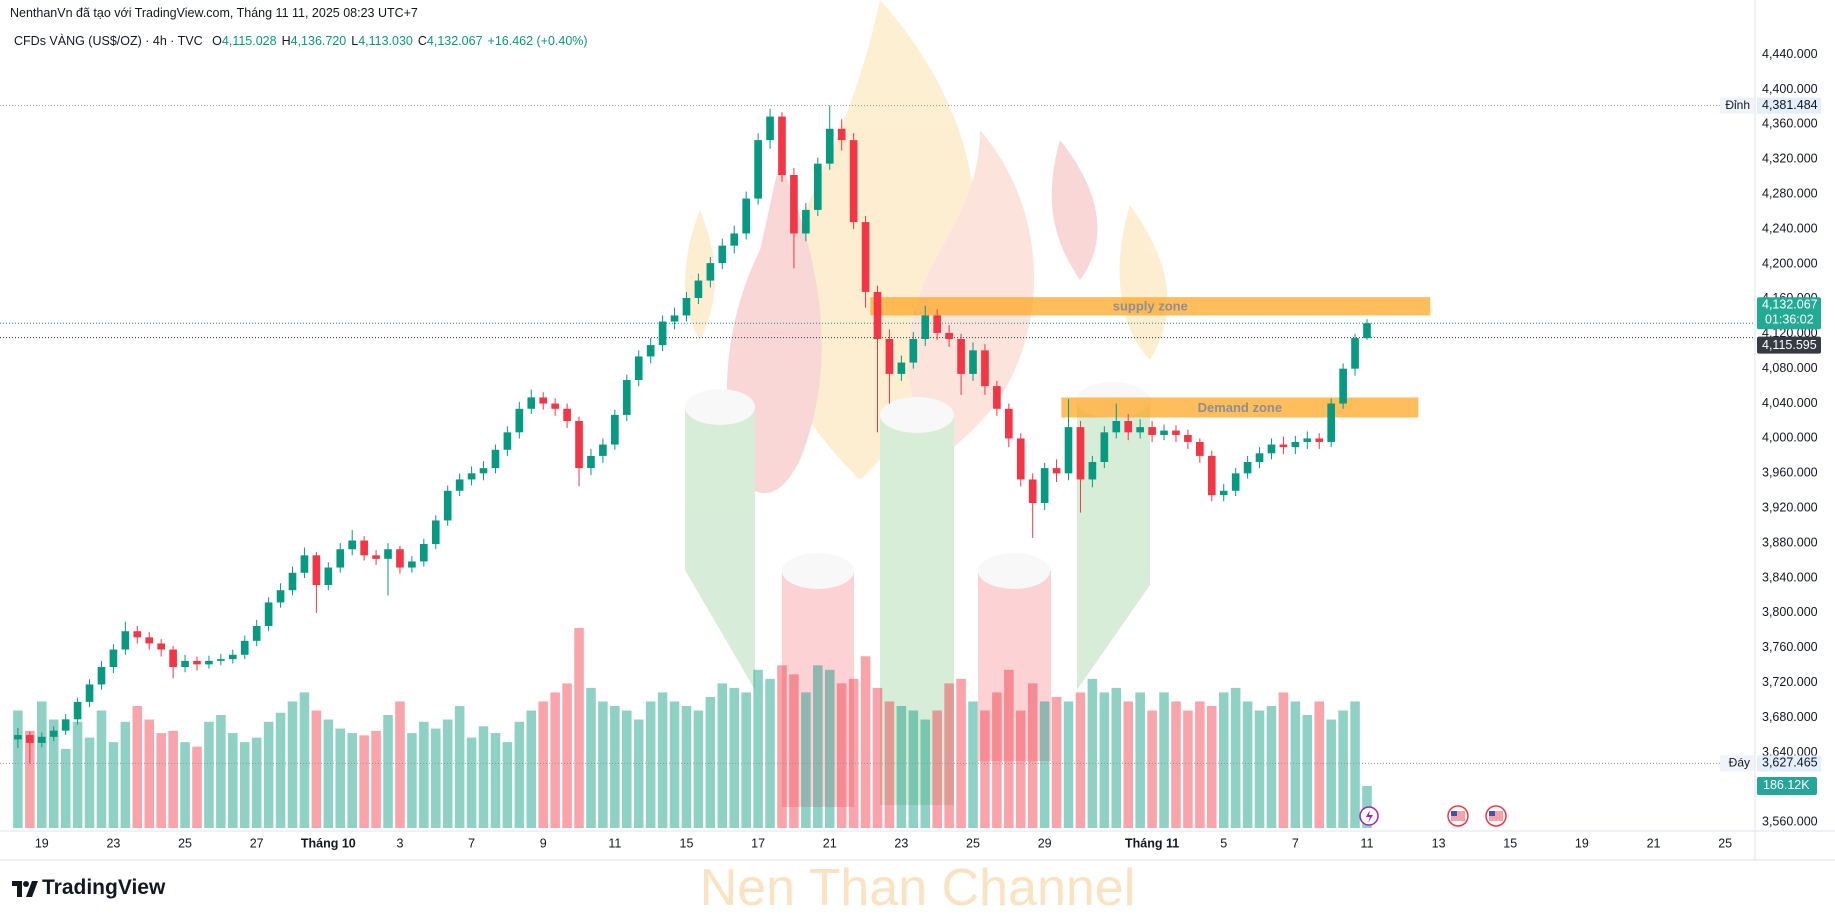  What do you see at coordinates (1240, 407) in the screenshot?
I see `zone-label: Demand zone` at bounding box center [1240, 407].